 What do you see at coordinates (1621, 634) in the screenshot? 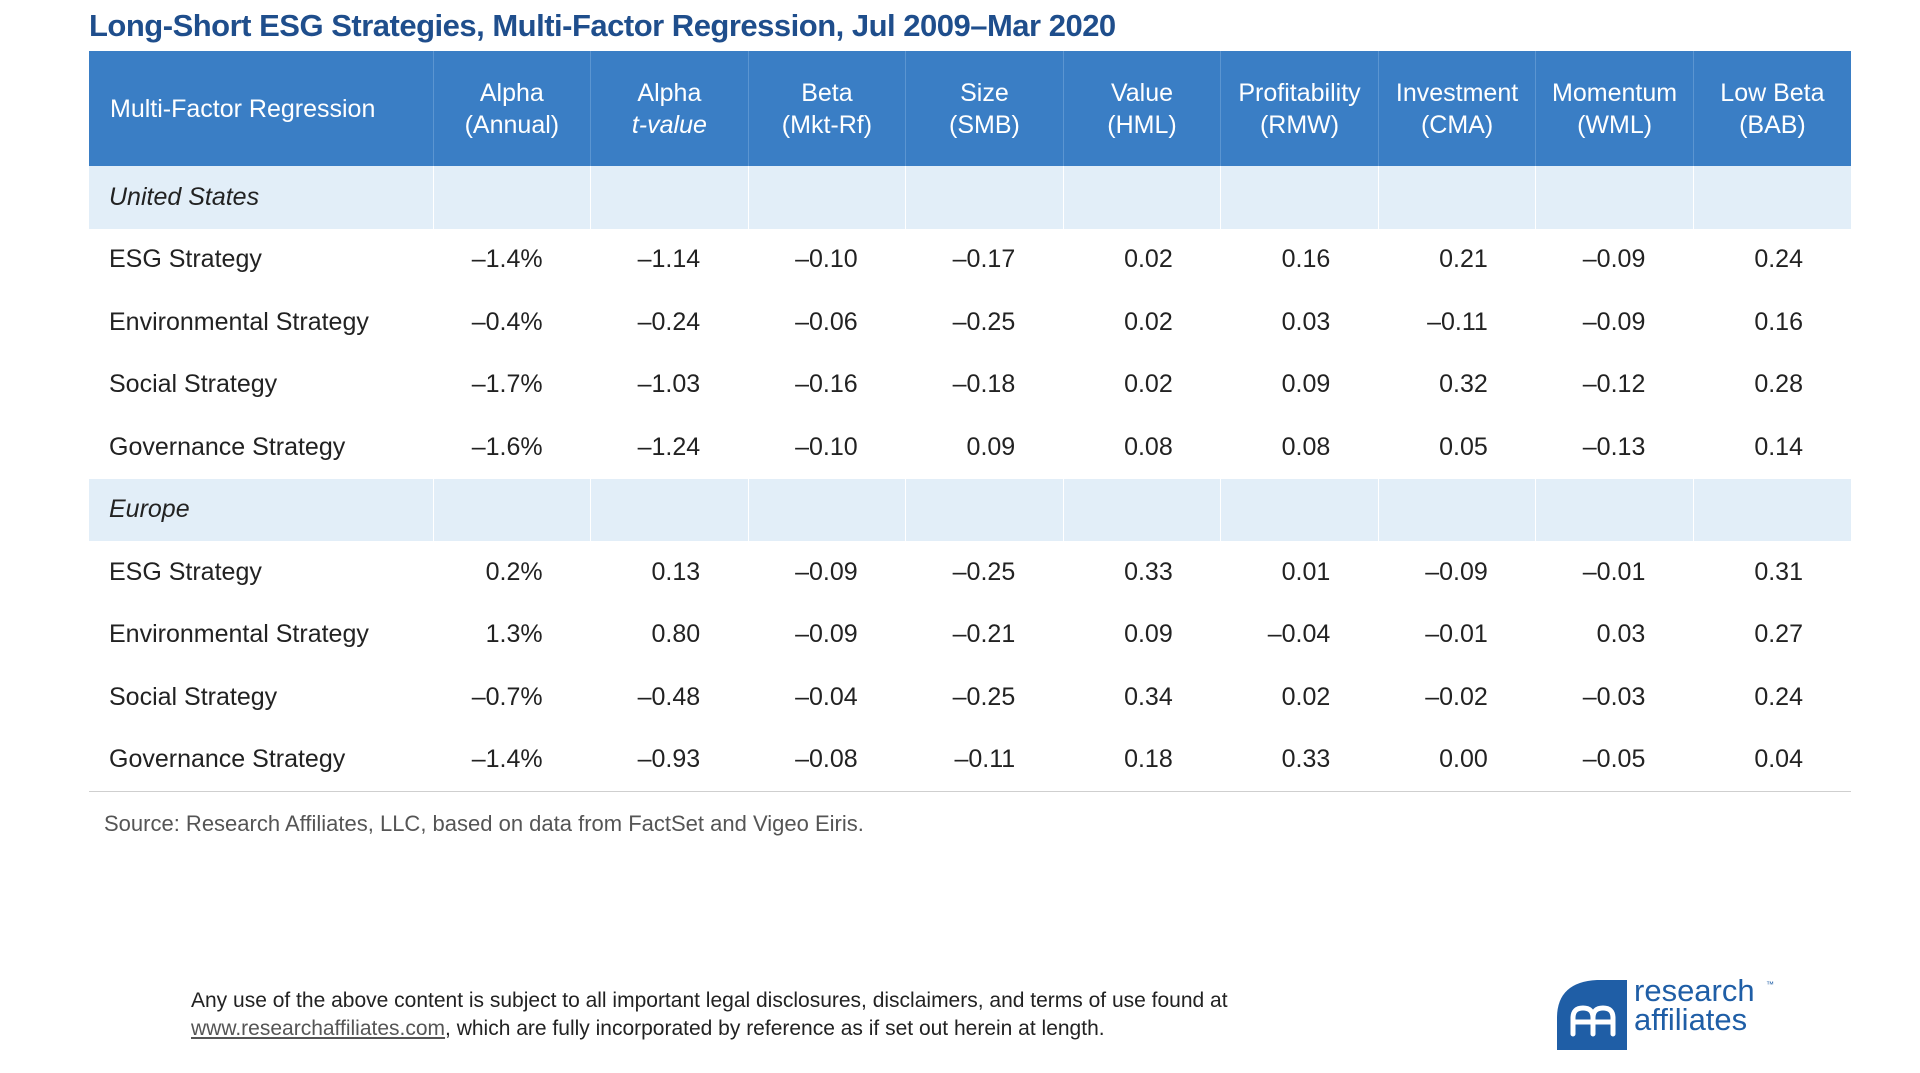
I see `cell-value: 0.03` at bounding box center [1621, 634].